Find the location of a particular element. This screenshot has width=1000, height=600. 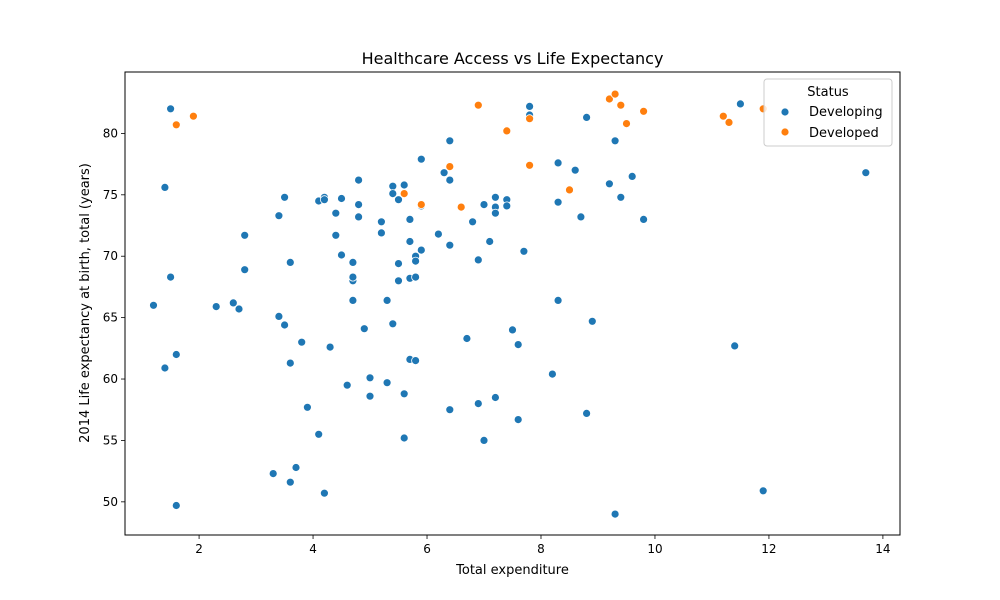

legend-title: Status is located at coordinates (828, 92).